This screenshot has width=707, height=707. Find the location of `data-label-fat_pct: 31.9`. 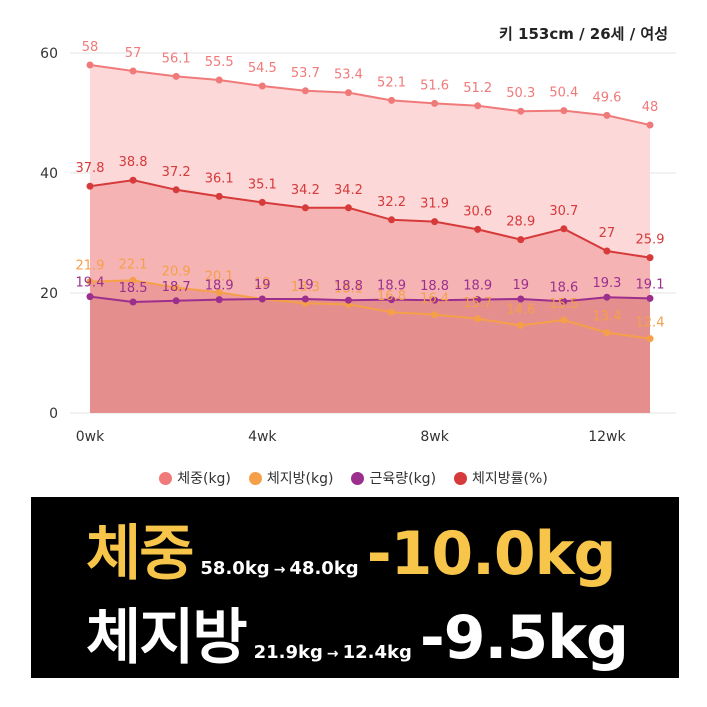

data-label-fat_pct: 31.9 is located at coordinates (434, 204).